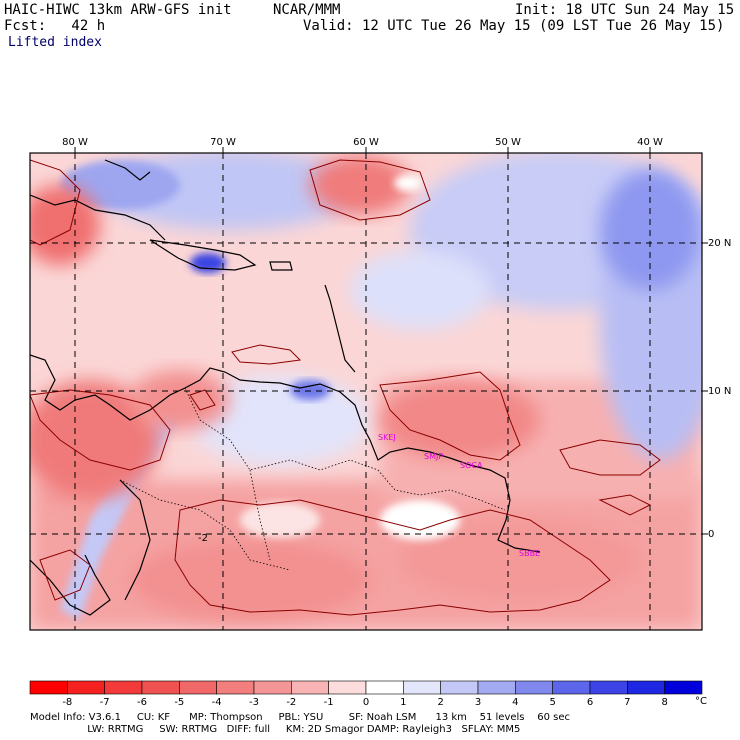 The height and width of the screenshot is (740, 740). Describe the element at coordinates (217, 702) in the screenshot. I see `colorbar-label: -4` at that location.